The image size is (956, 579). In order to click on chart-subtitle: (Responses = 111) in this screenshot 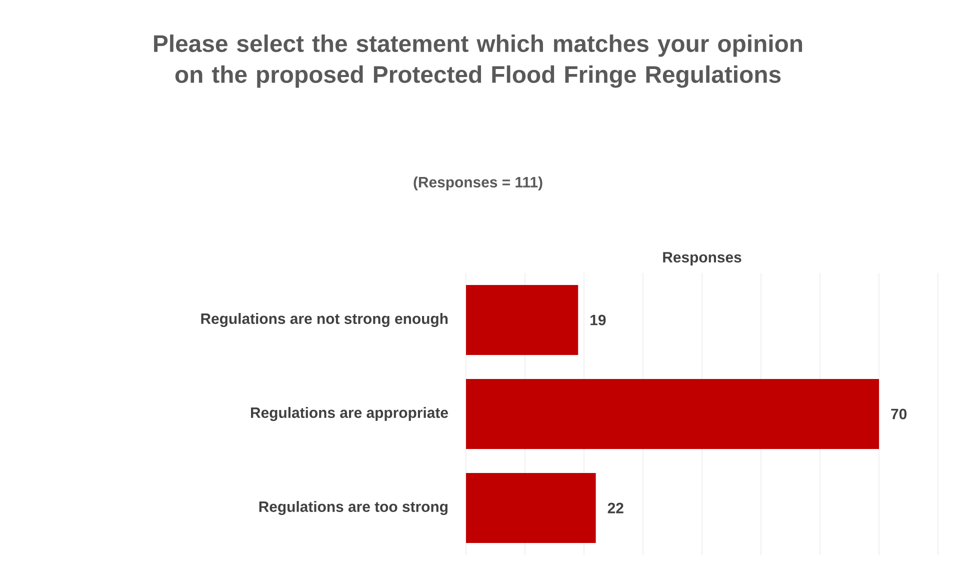, I will do `click(478, 183)`.